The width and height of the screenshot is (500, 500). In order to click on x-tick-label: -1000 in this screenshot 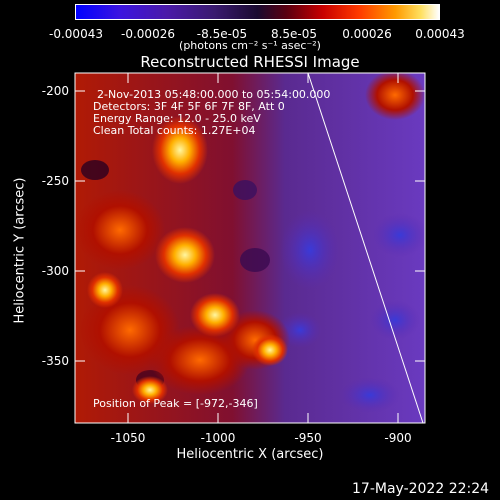, I will do `click(218, 438)`.